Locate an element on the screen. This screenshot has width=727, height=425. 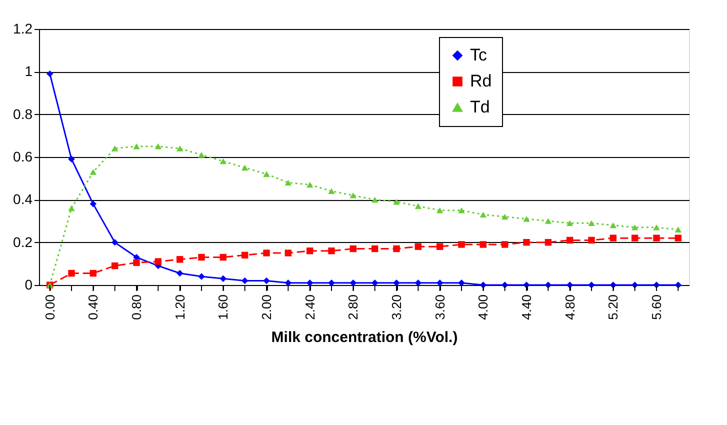
x-tick-label: 3.60 is located at coordinates (440, 307).